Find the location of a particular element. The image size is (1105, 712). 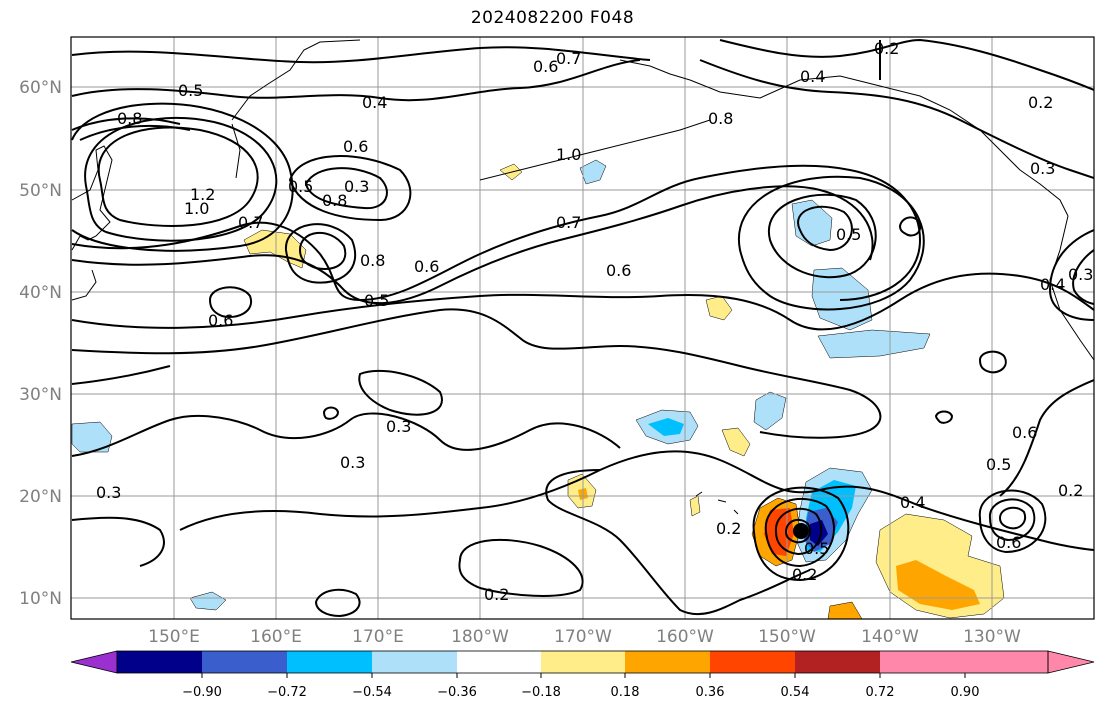

lon-label: 150°W is located at coordinates (787, 637).